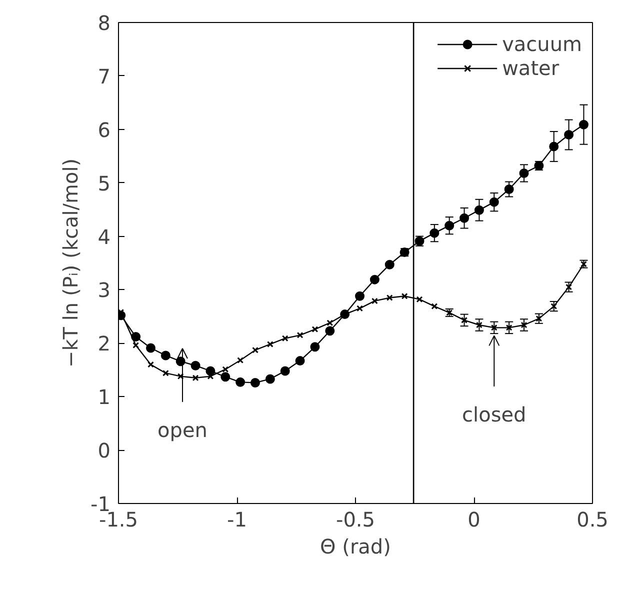 The height and width of the screenshot is (591, 617). What do you see at coordinates (356, 520) in the screenshot?
I see `x-tick-label: -0.5` at bounding box center [356, 520].